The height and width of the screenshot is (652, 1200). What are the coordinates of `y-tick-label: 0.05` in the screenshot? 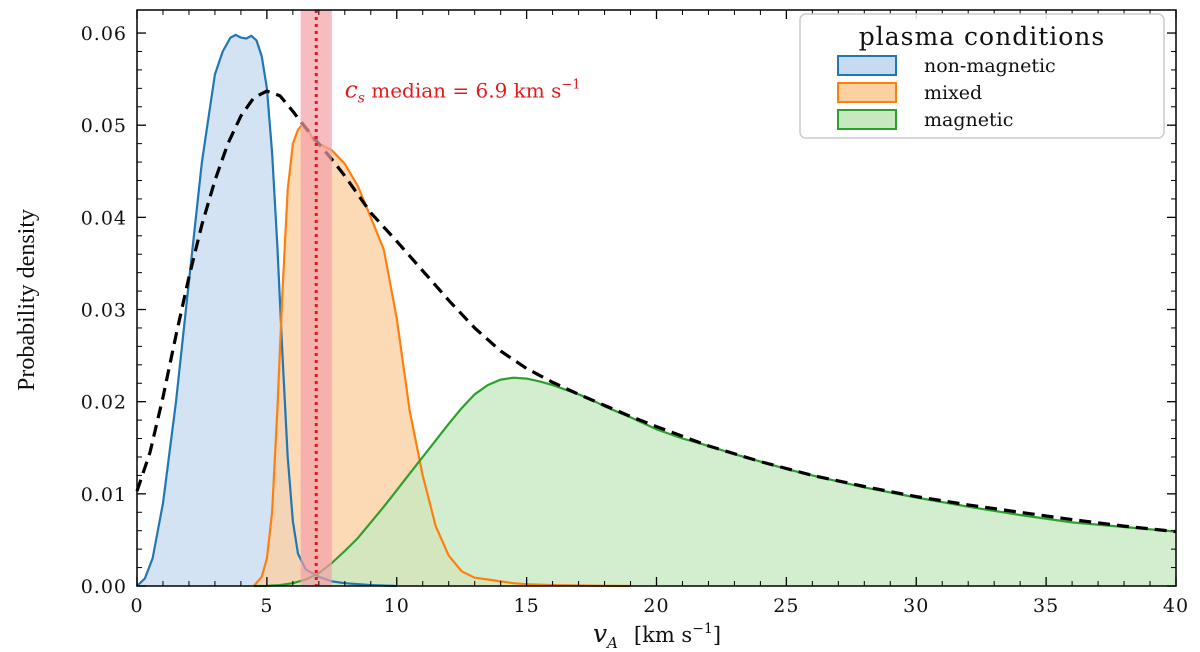 It's located at (104, 126).